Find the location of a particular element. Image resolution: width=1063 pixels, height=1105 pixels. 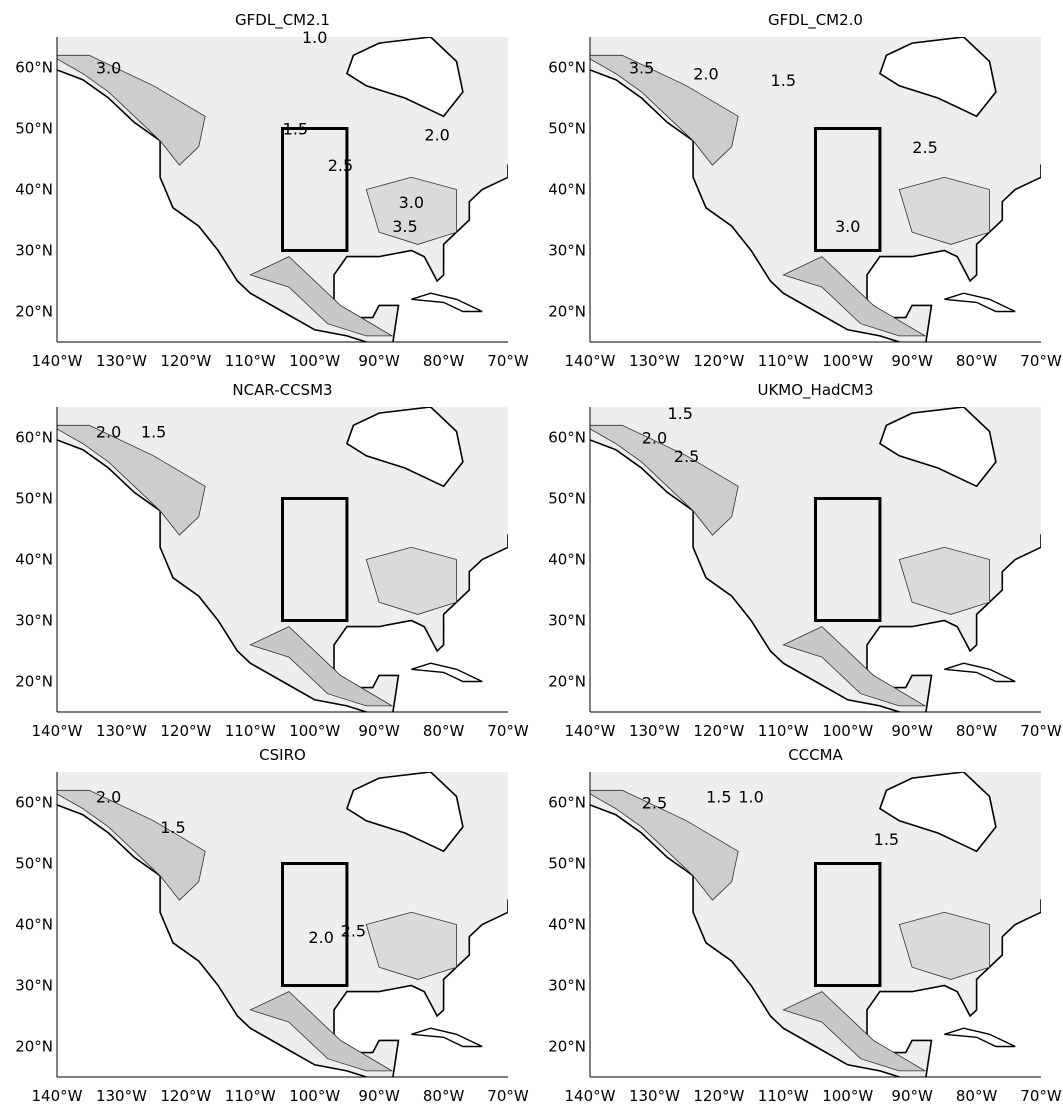

panel-title: NCAR-CCSM3 is located at coordinates (282, 390).